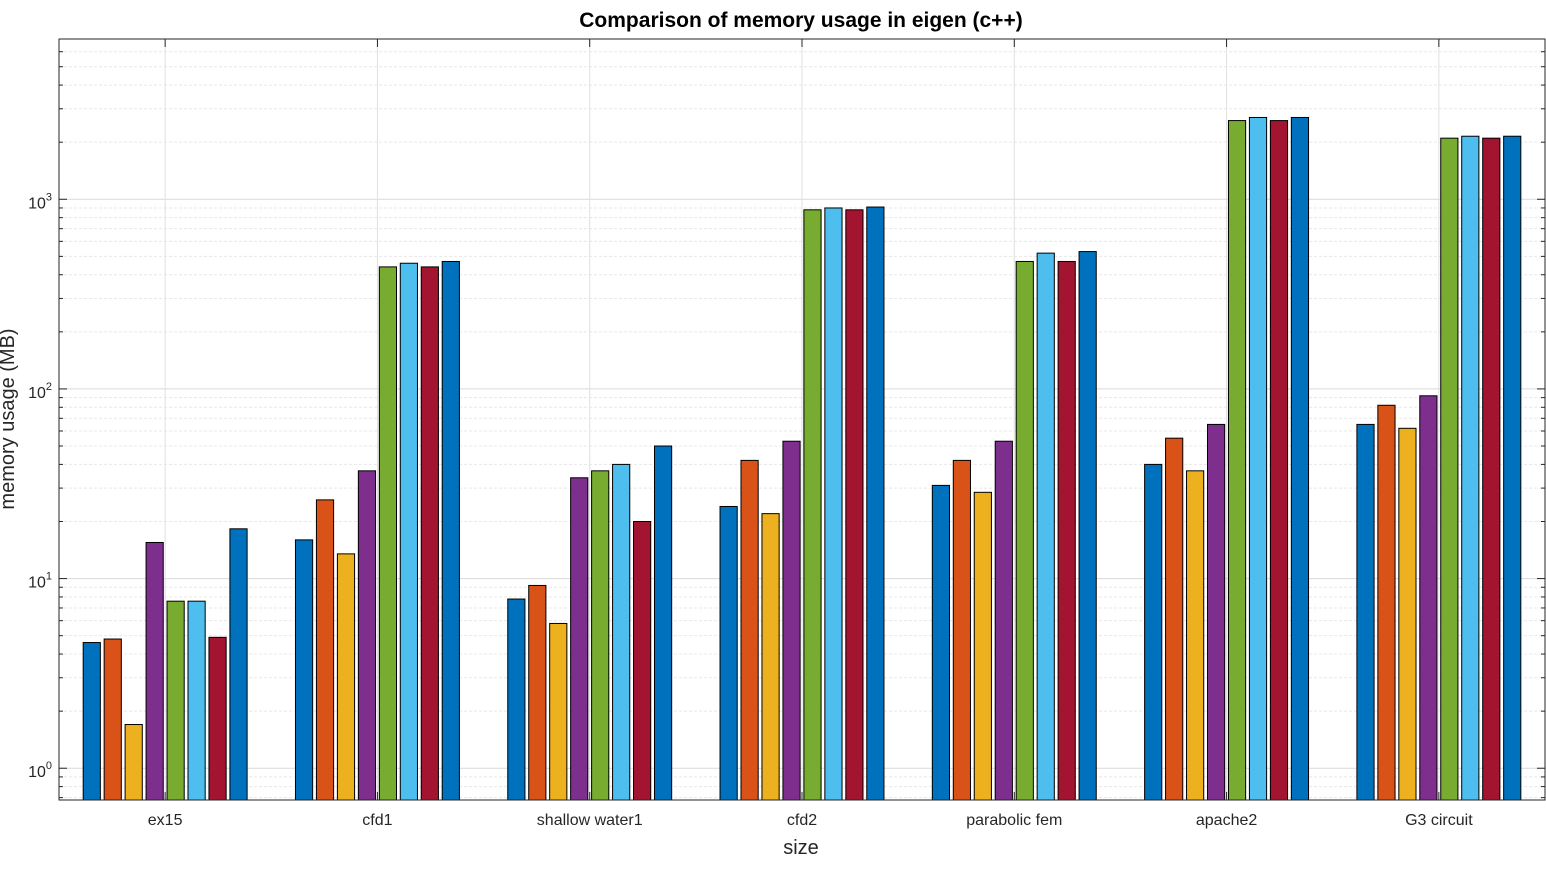  Describe the element at coordinates (1226, 820) in the screenshot. I see `x-tick-label: apache2` at that location.